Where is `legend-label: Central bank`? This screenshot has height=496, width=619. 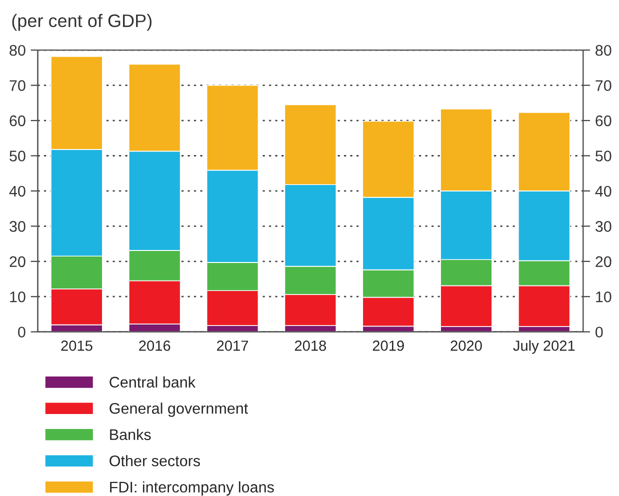
legend-label: Central bank is located at coordinates (153, 382).